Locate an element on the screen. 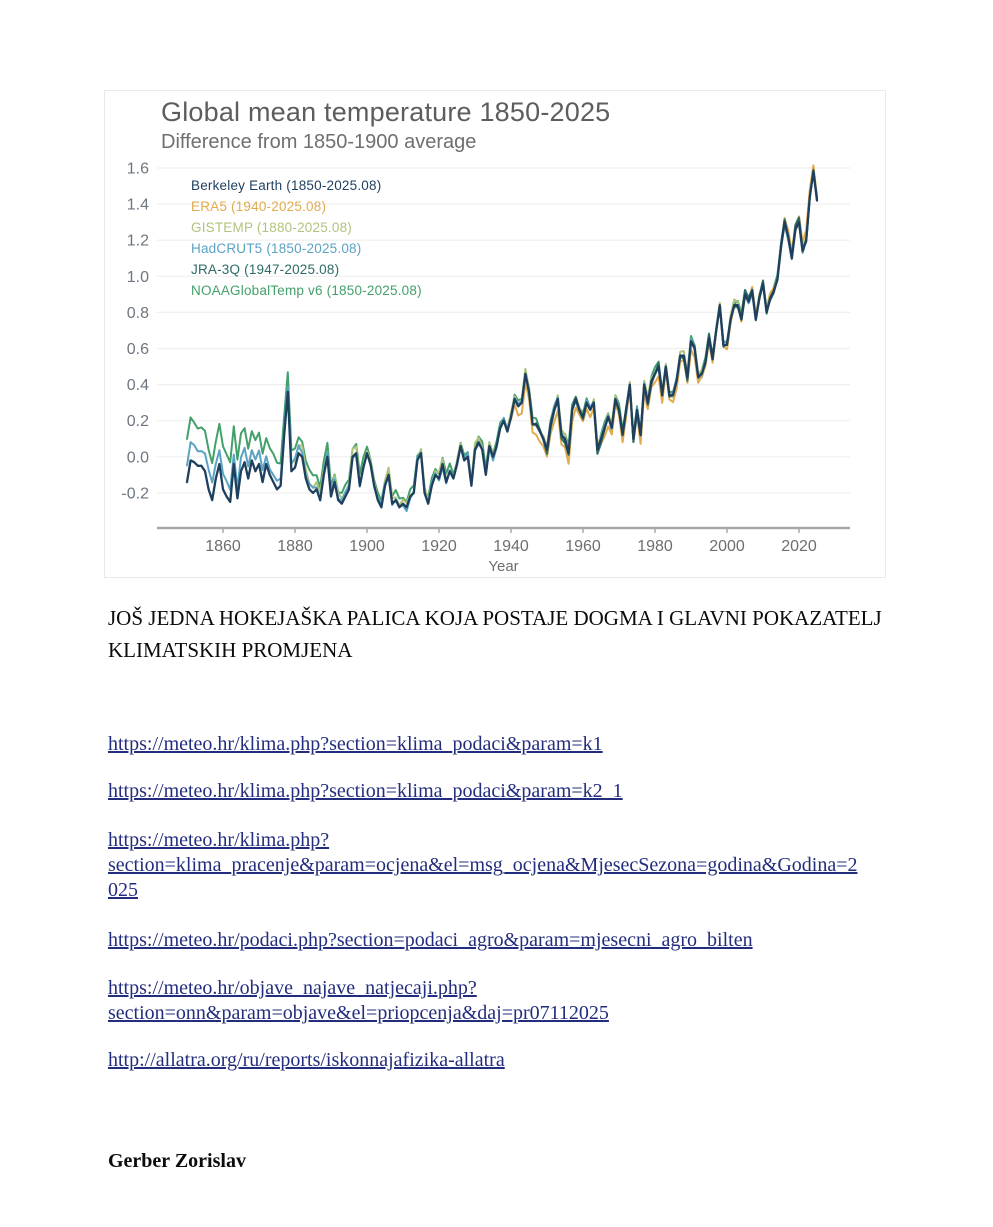 The height and width of the screenshot is (1227, 993). svg-text: 1880 is located at coordinates (295, 546).